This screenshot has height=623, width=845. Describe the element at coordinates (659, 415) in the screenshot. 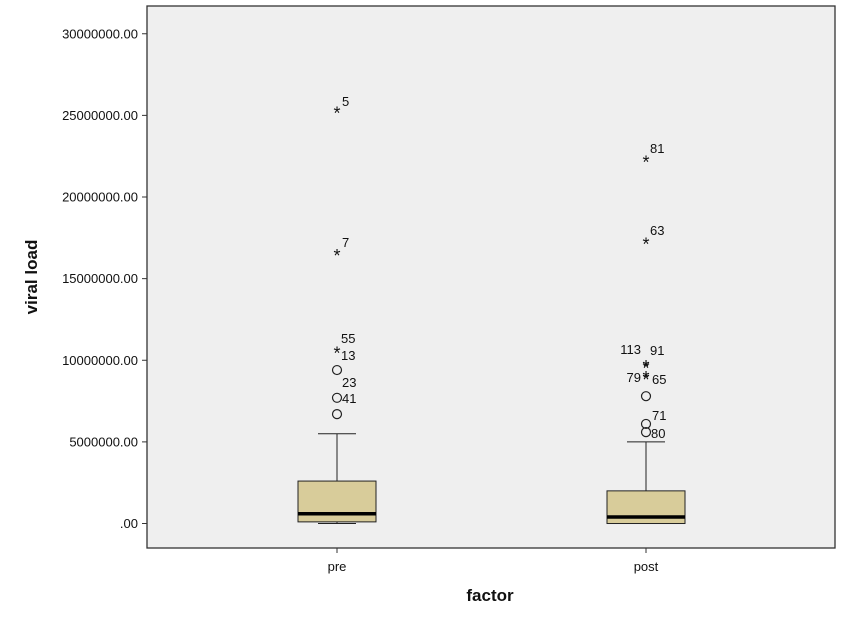

I see `outlier-case-label: 71` at that location.